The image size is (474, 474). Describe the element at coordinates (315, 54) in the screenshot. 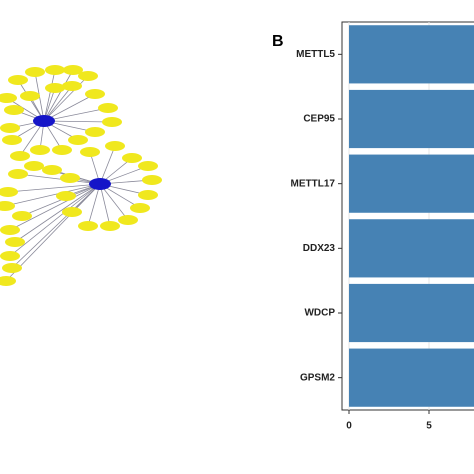

I see `y-tick-label: METTL5` at that location.